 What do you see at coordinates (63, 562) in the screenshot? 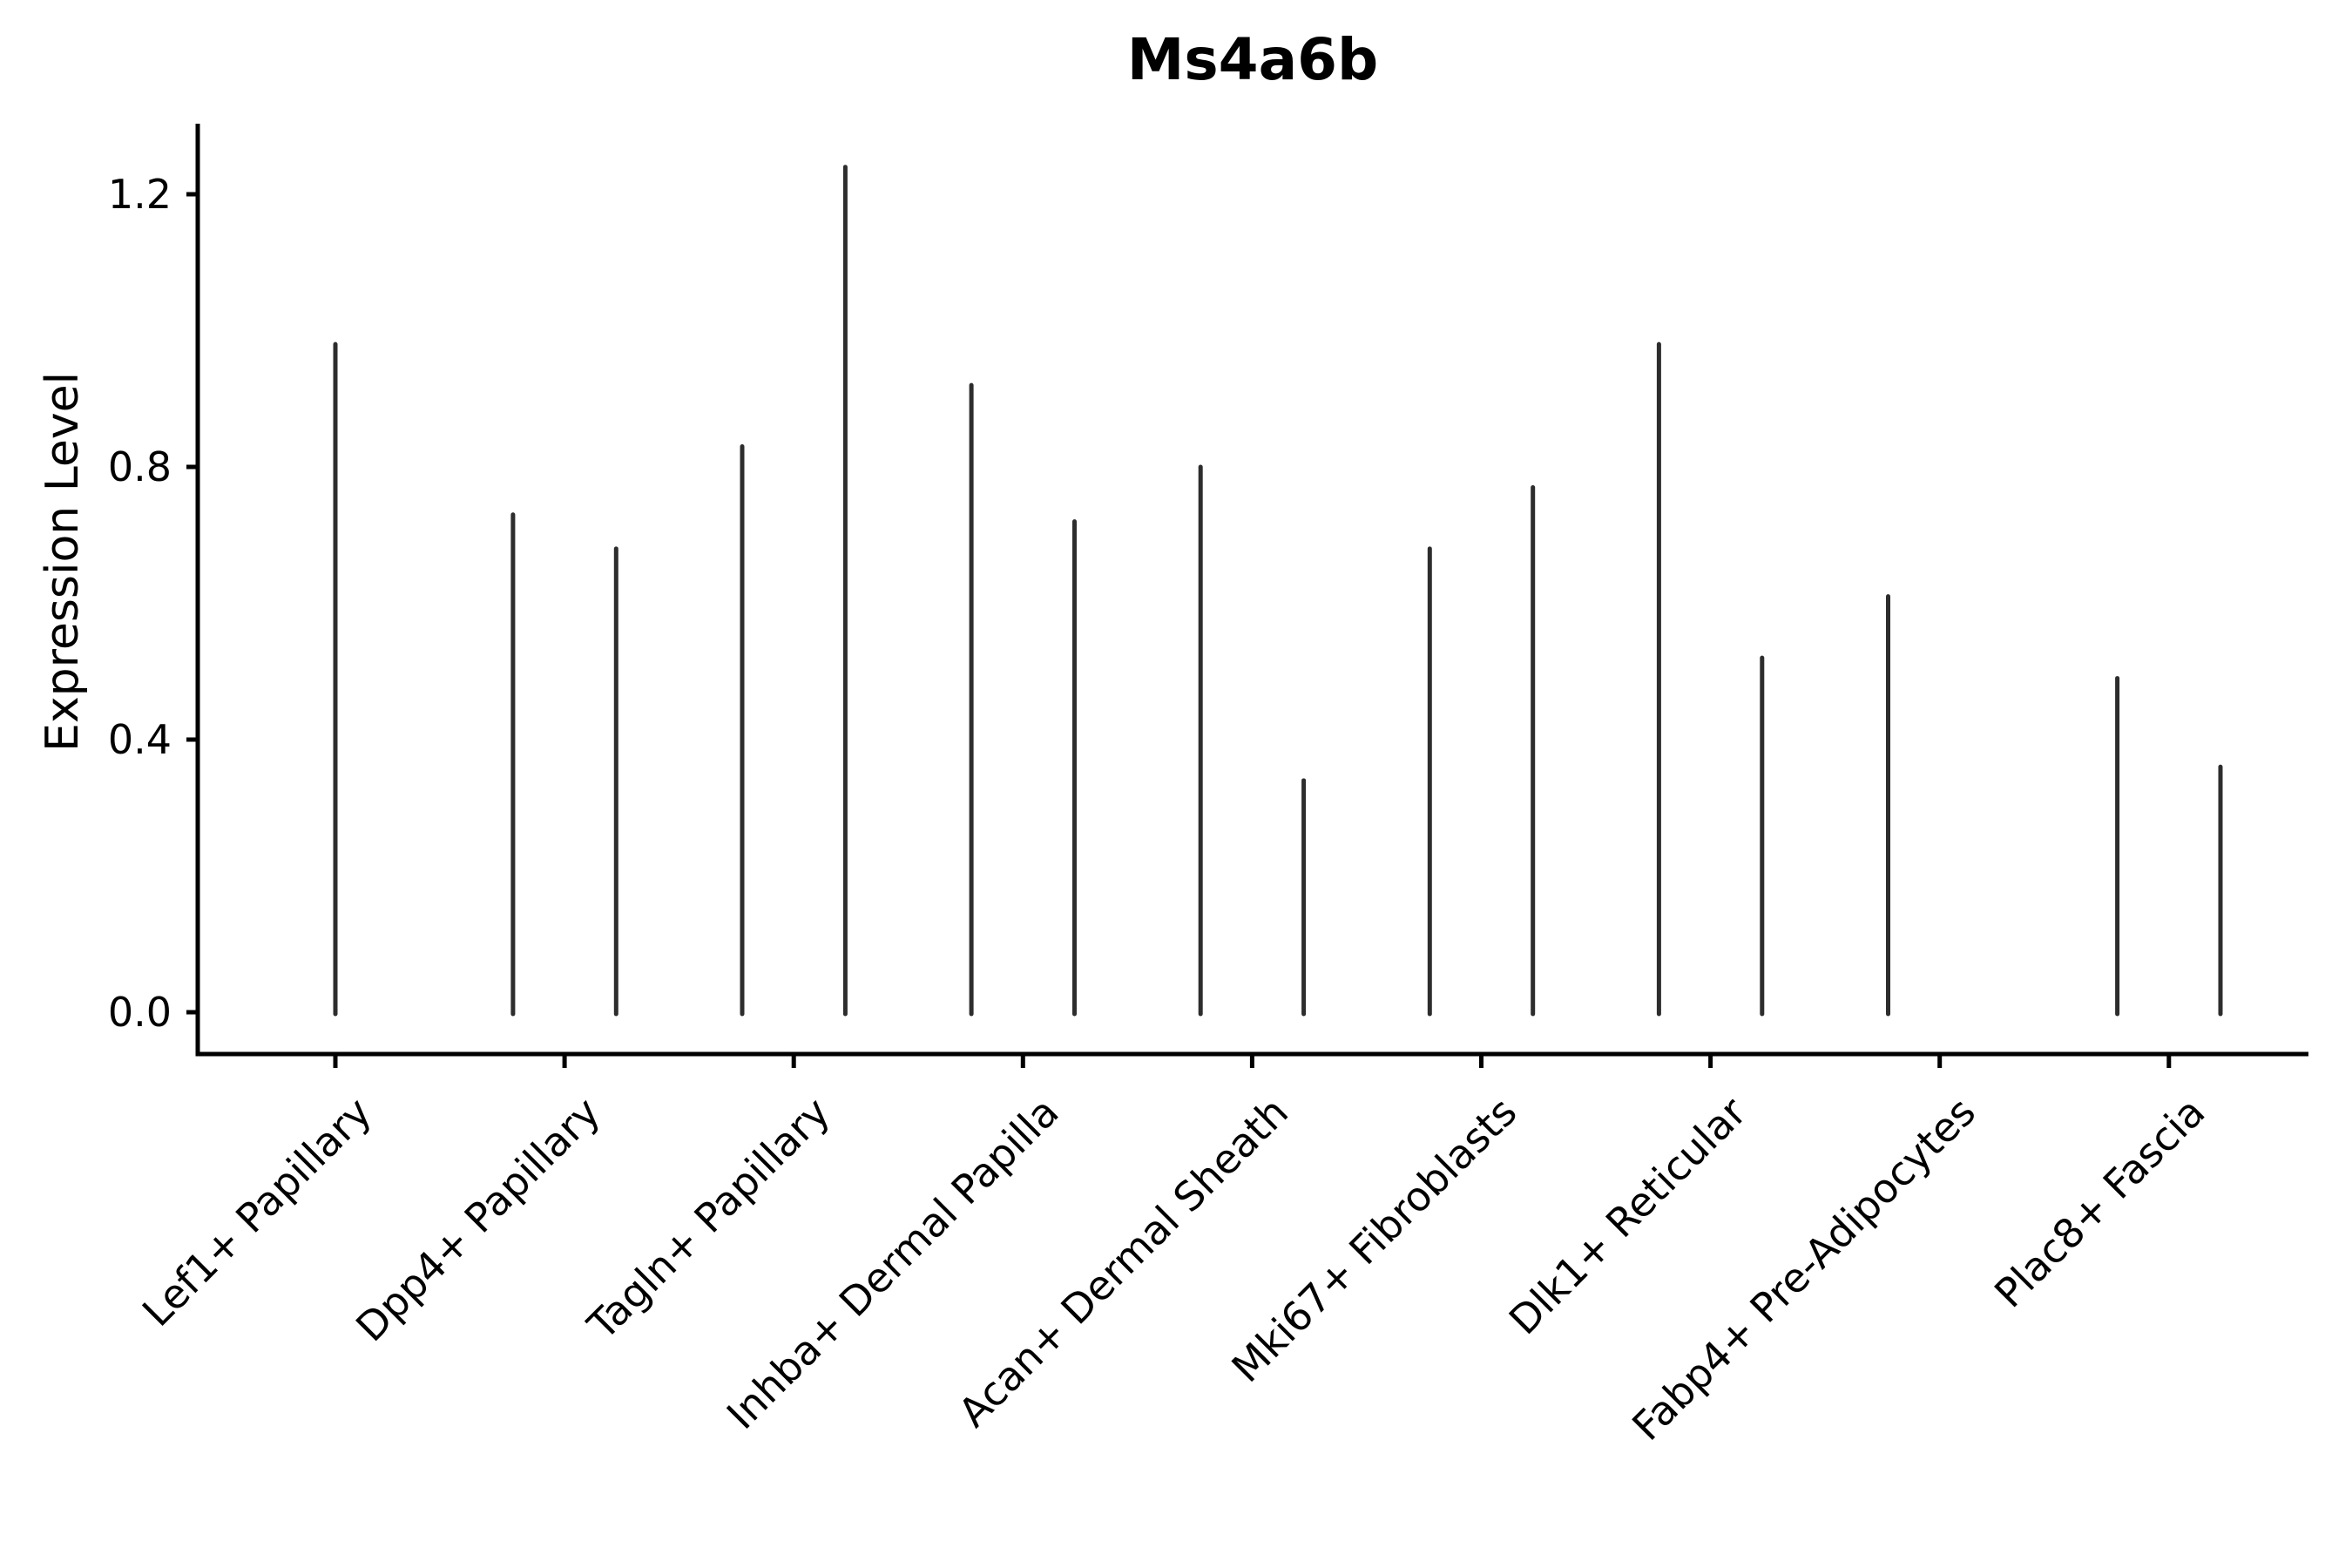
I see `y-axis-label: Expression Level` at bounding box center [63, 562].